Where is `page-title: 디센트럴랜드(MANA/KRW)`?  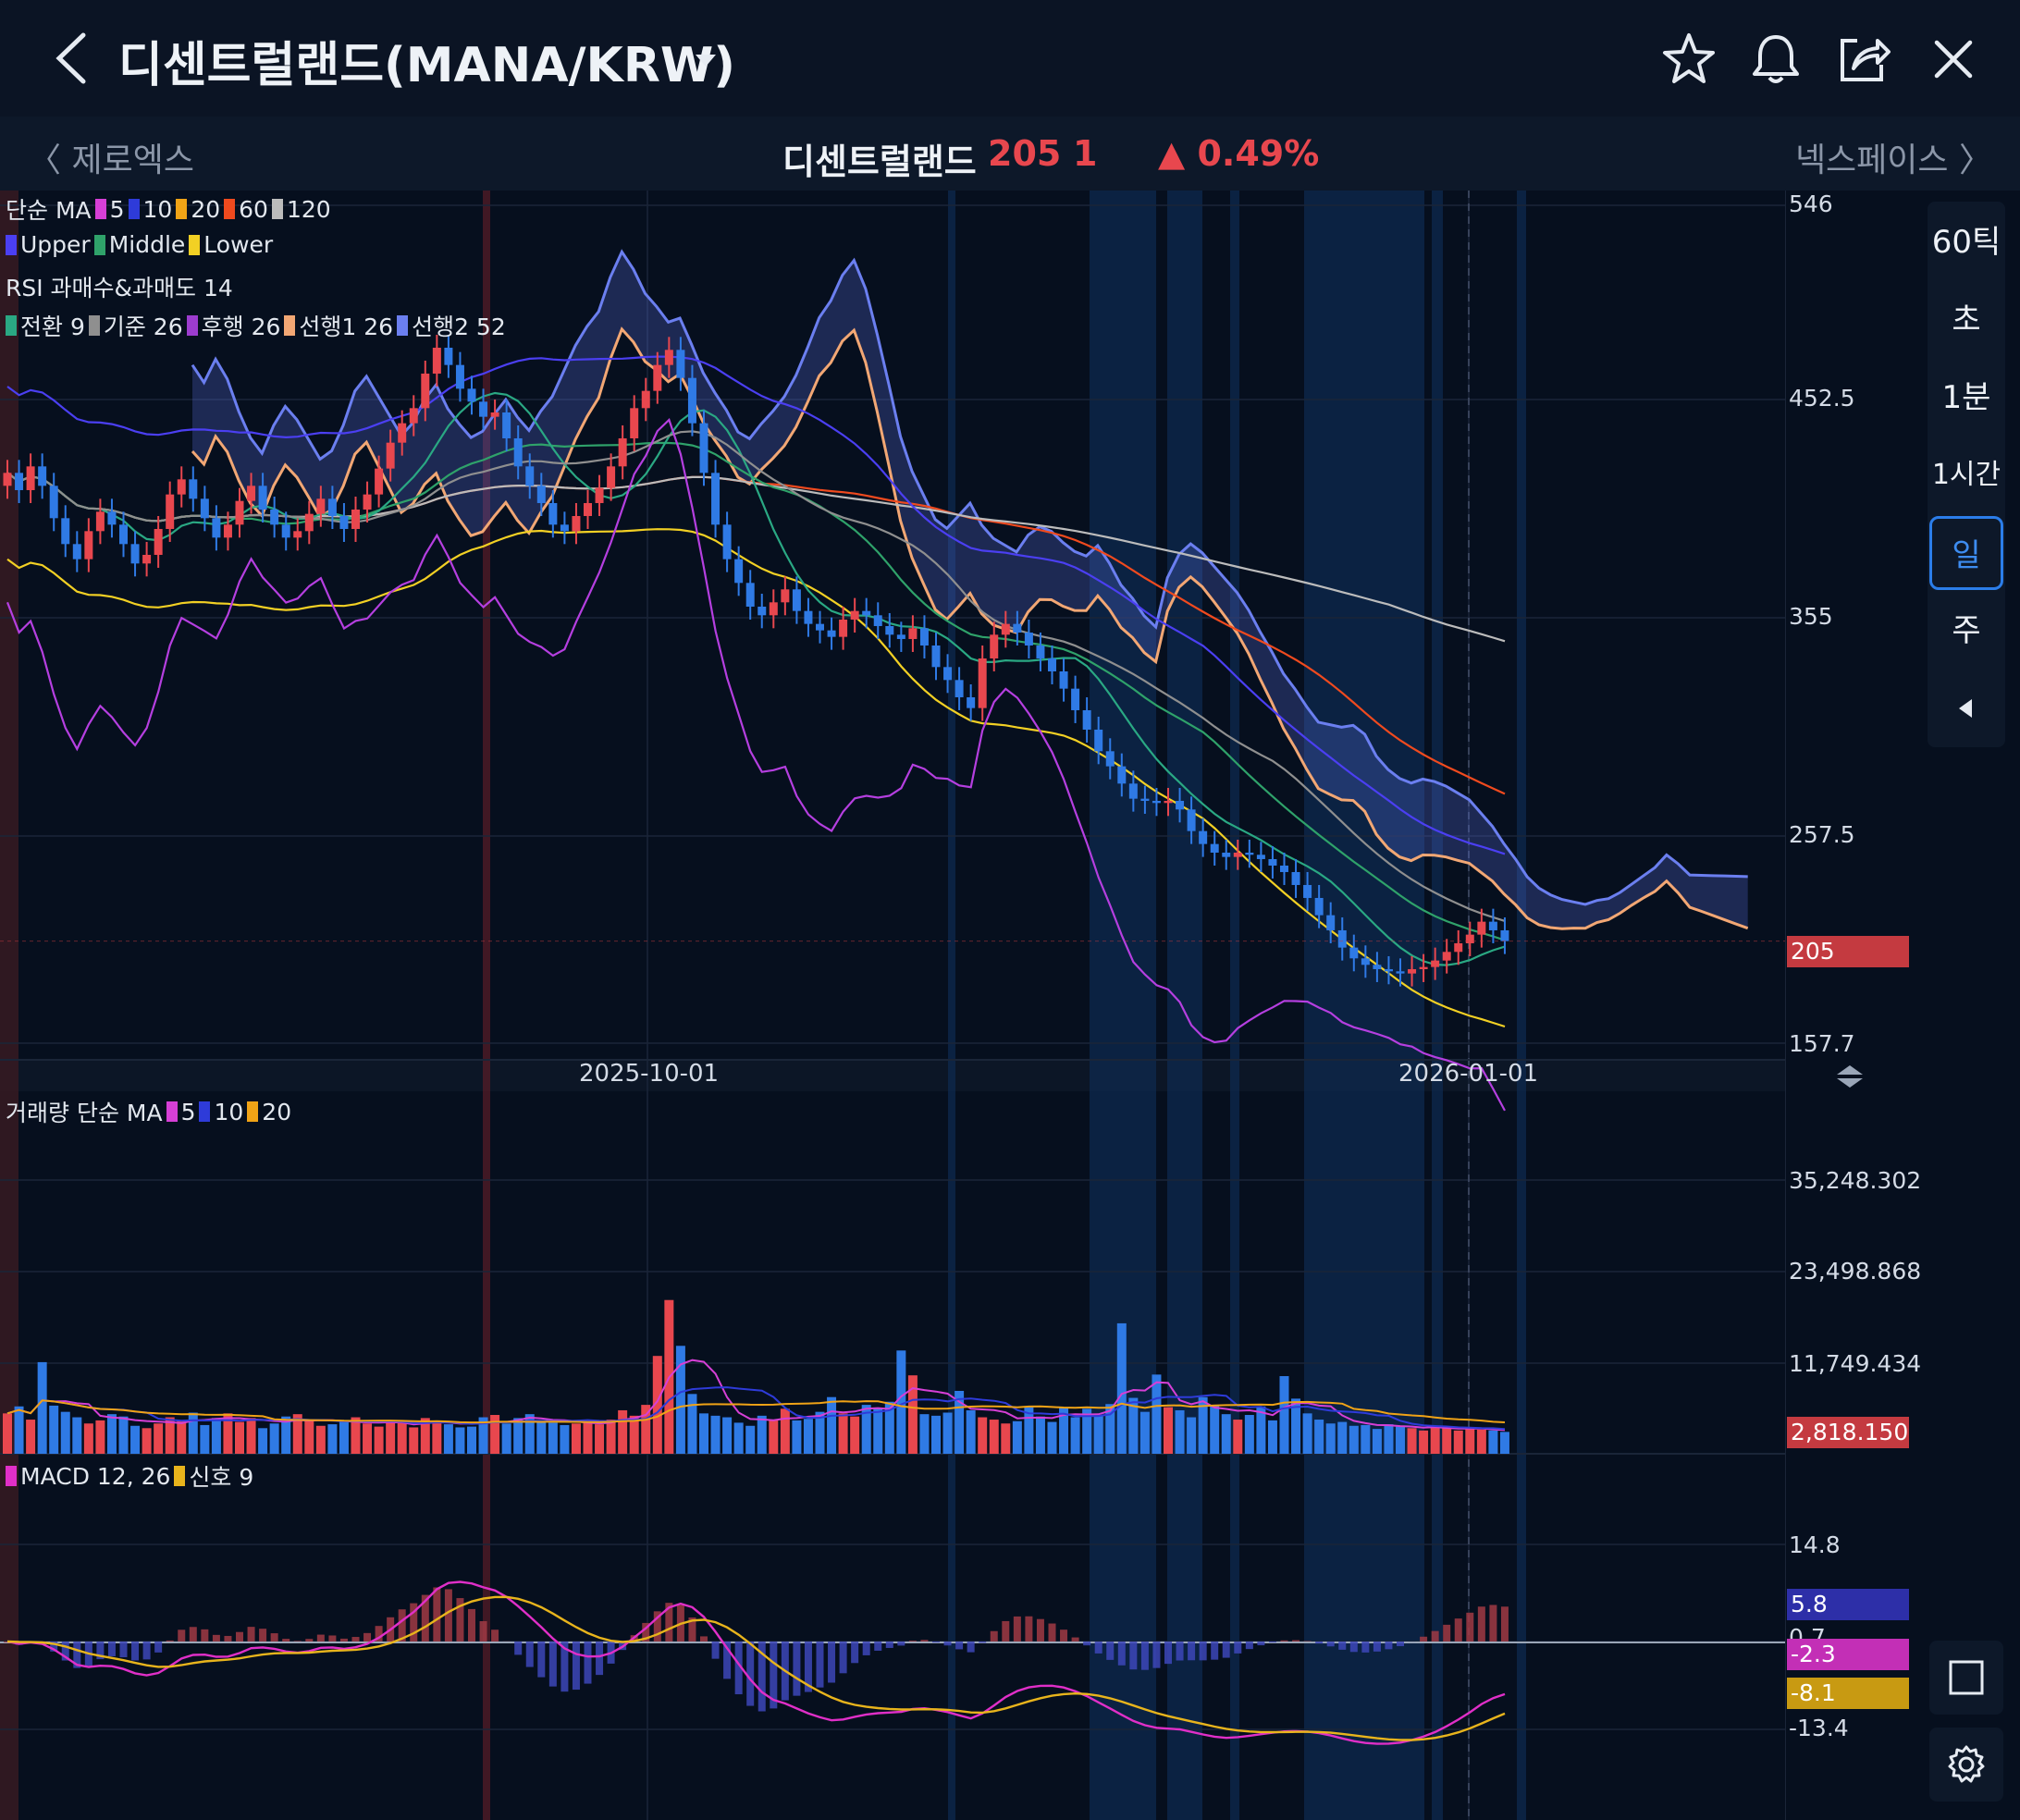 page-title: 디센트럴랜드(MANA/KRW) is located at coordinates (427, 65).